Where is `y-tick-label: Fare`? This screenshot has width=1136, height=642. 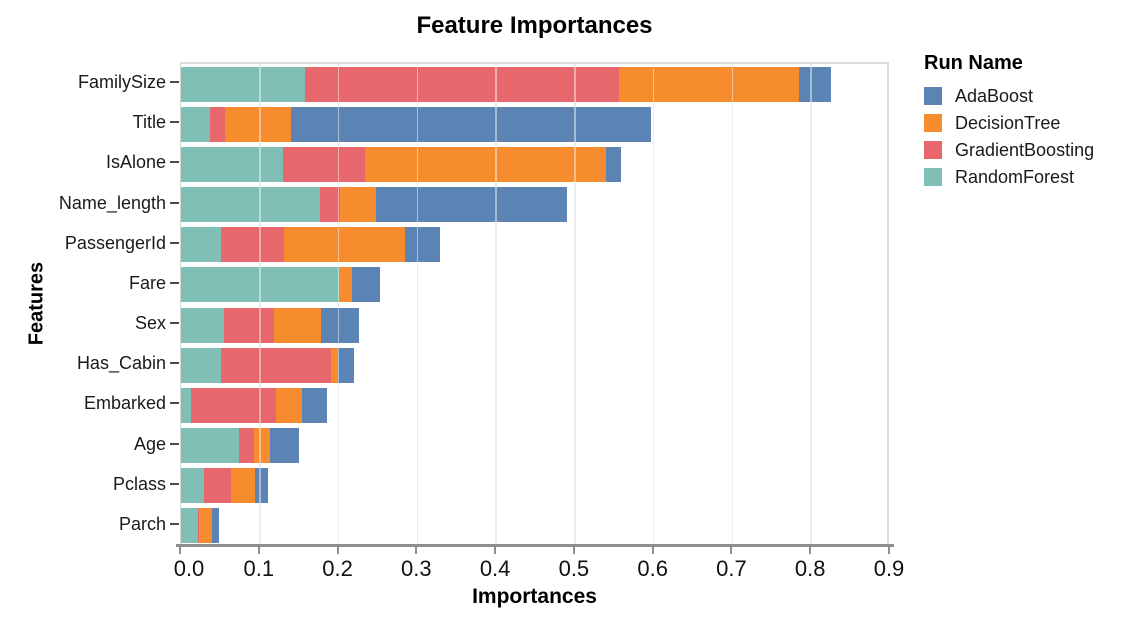
y-tick-label: Fare is located at coordinates (147, 282).